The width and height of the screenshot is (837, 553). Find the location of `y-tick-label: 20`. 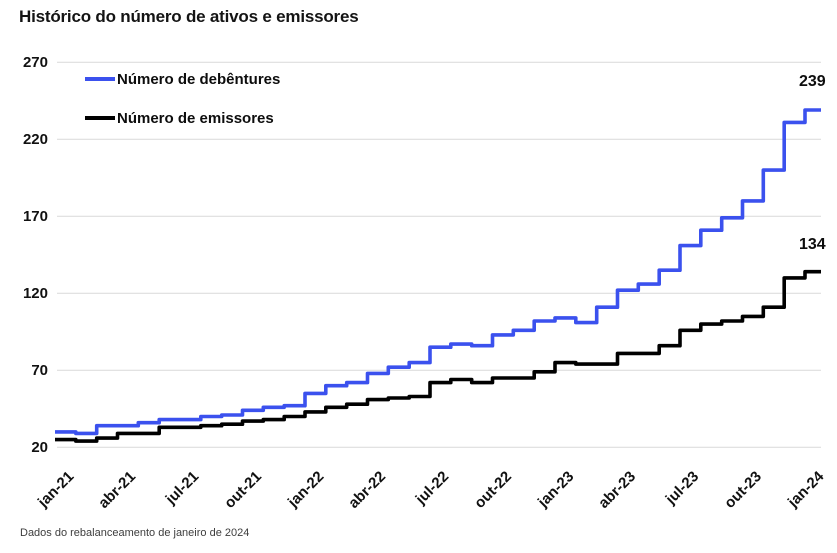

y-tick-label: 20 is located at coordinates (39, 447).